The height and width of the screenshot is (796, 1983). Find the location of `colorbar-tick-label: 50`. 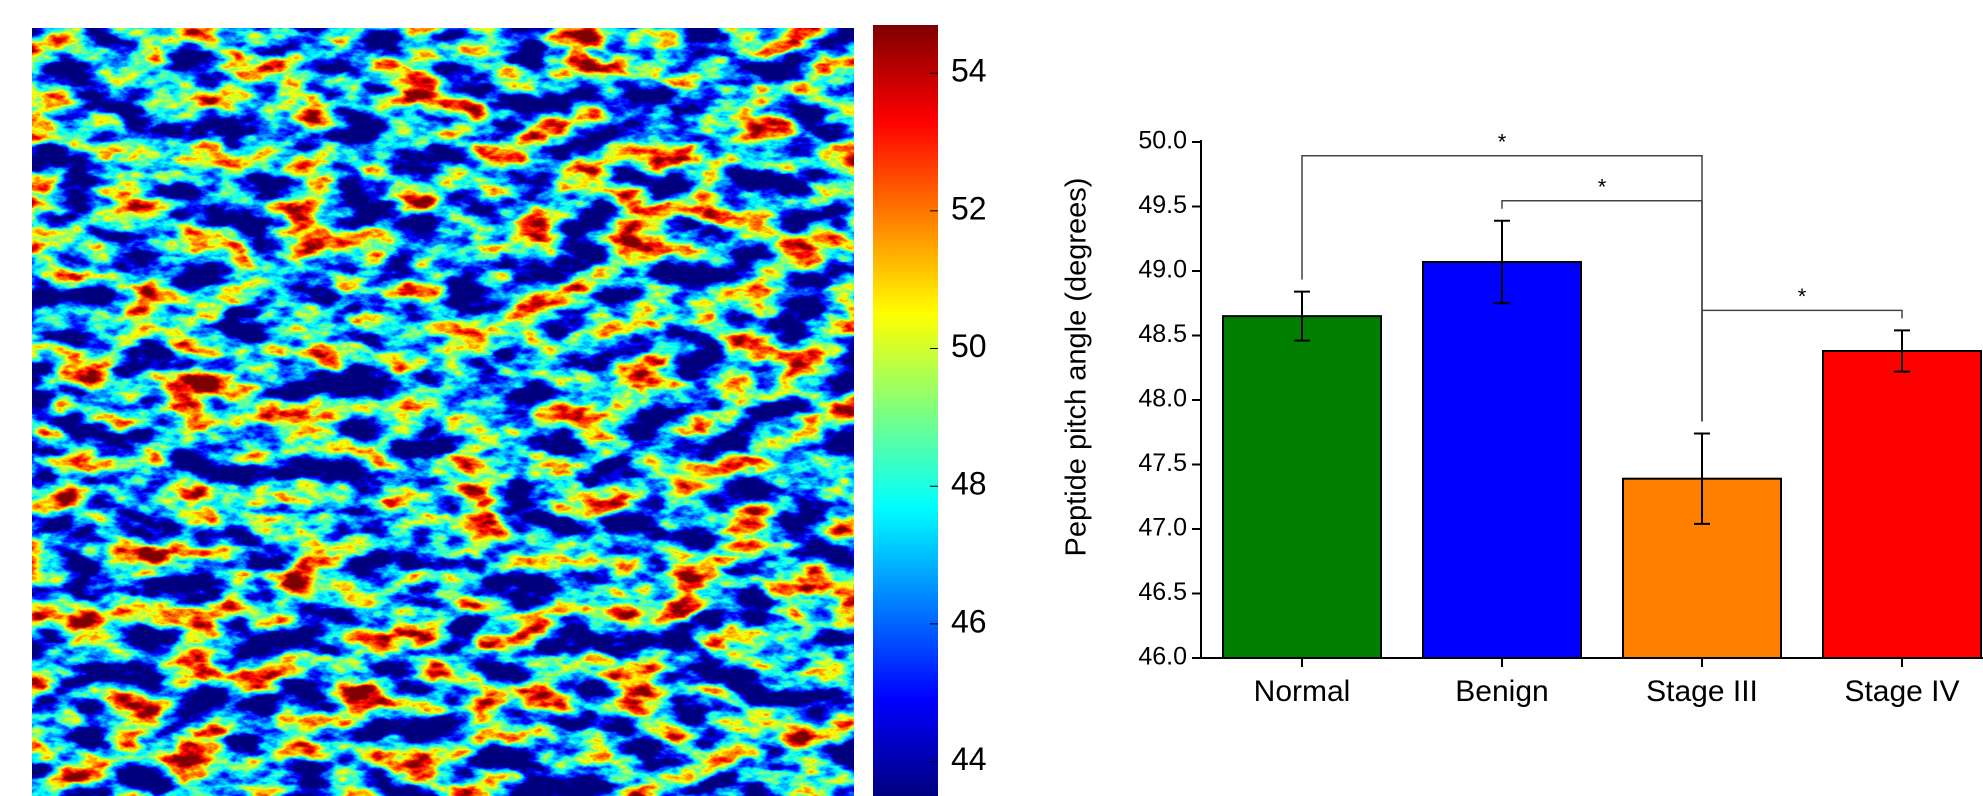

colorbar-tick-label: 50 is located at coordinates (969, 346).